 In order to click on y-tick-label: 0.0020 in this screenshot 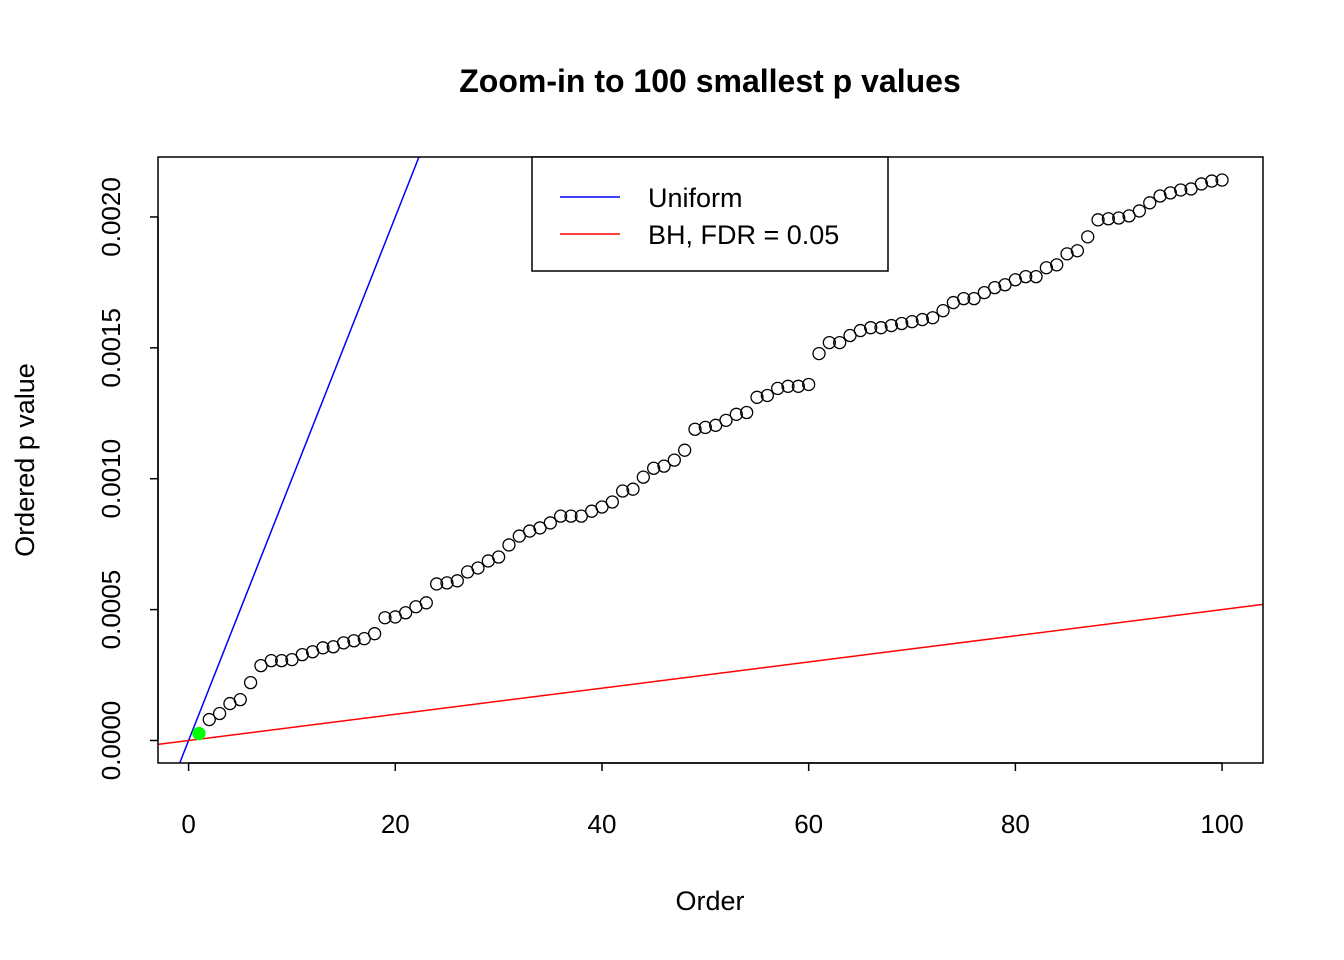, I will do `click(111, 217)`.